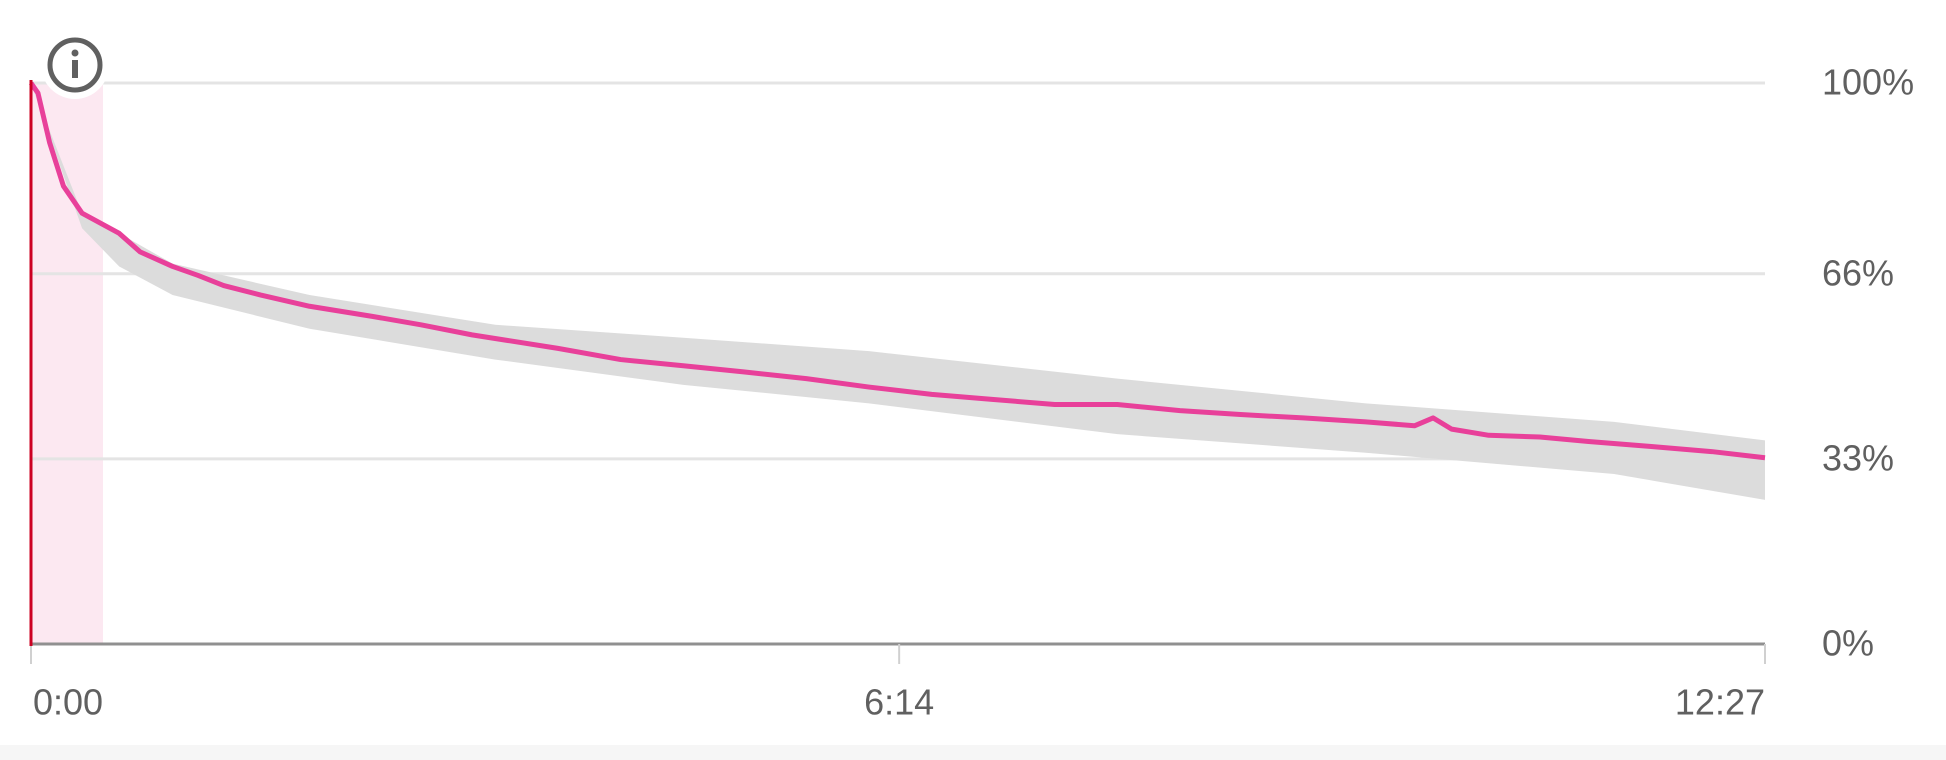  I want to click on y-tick-label: 100%, so click(1868, 82).